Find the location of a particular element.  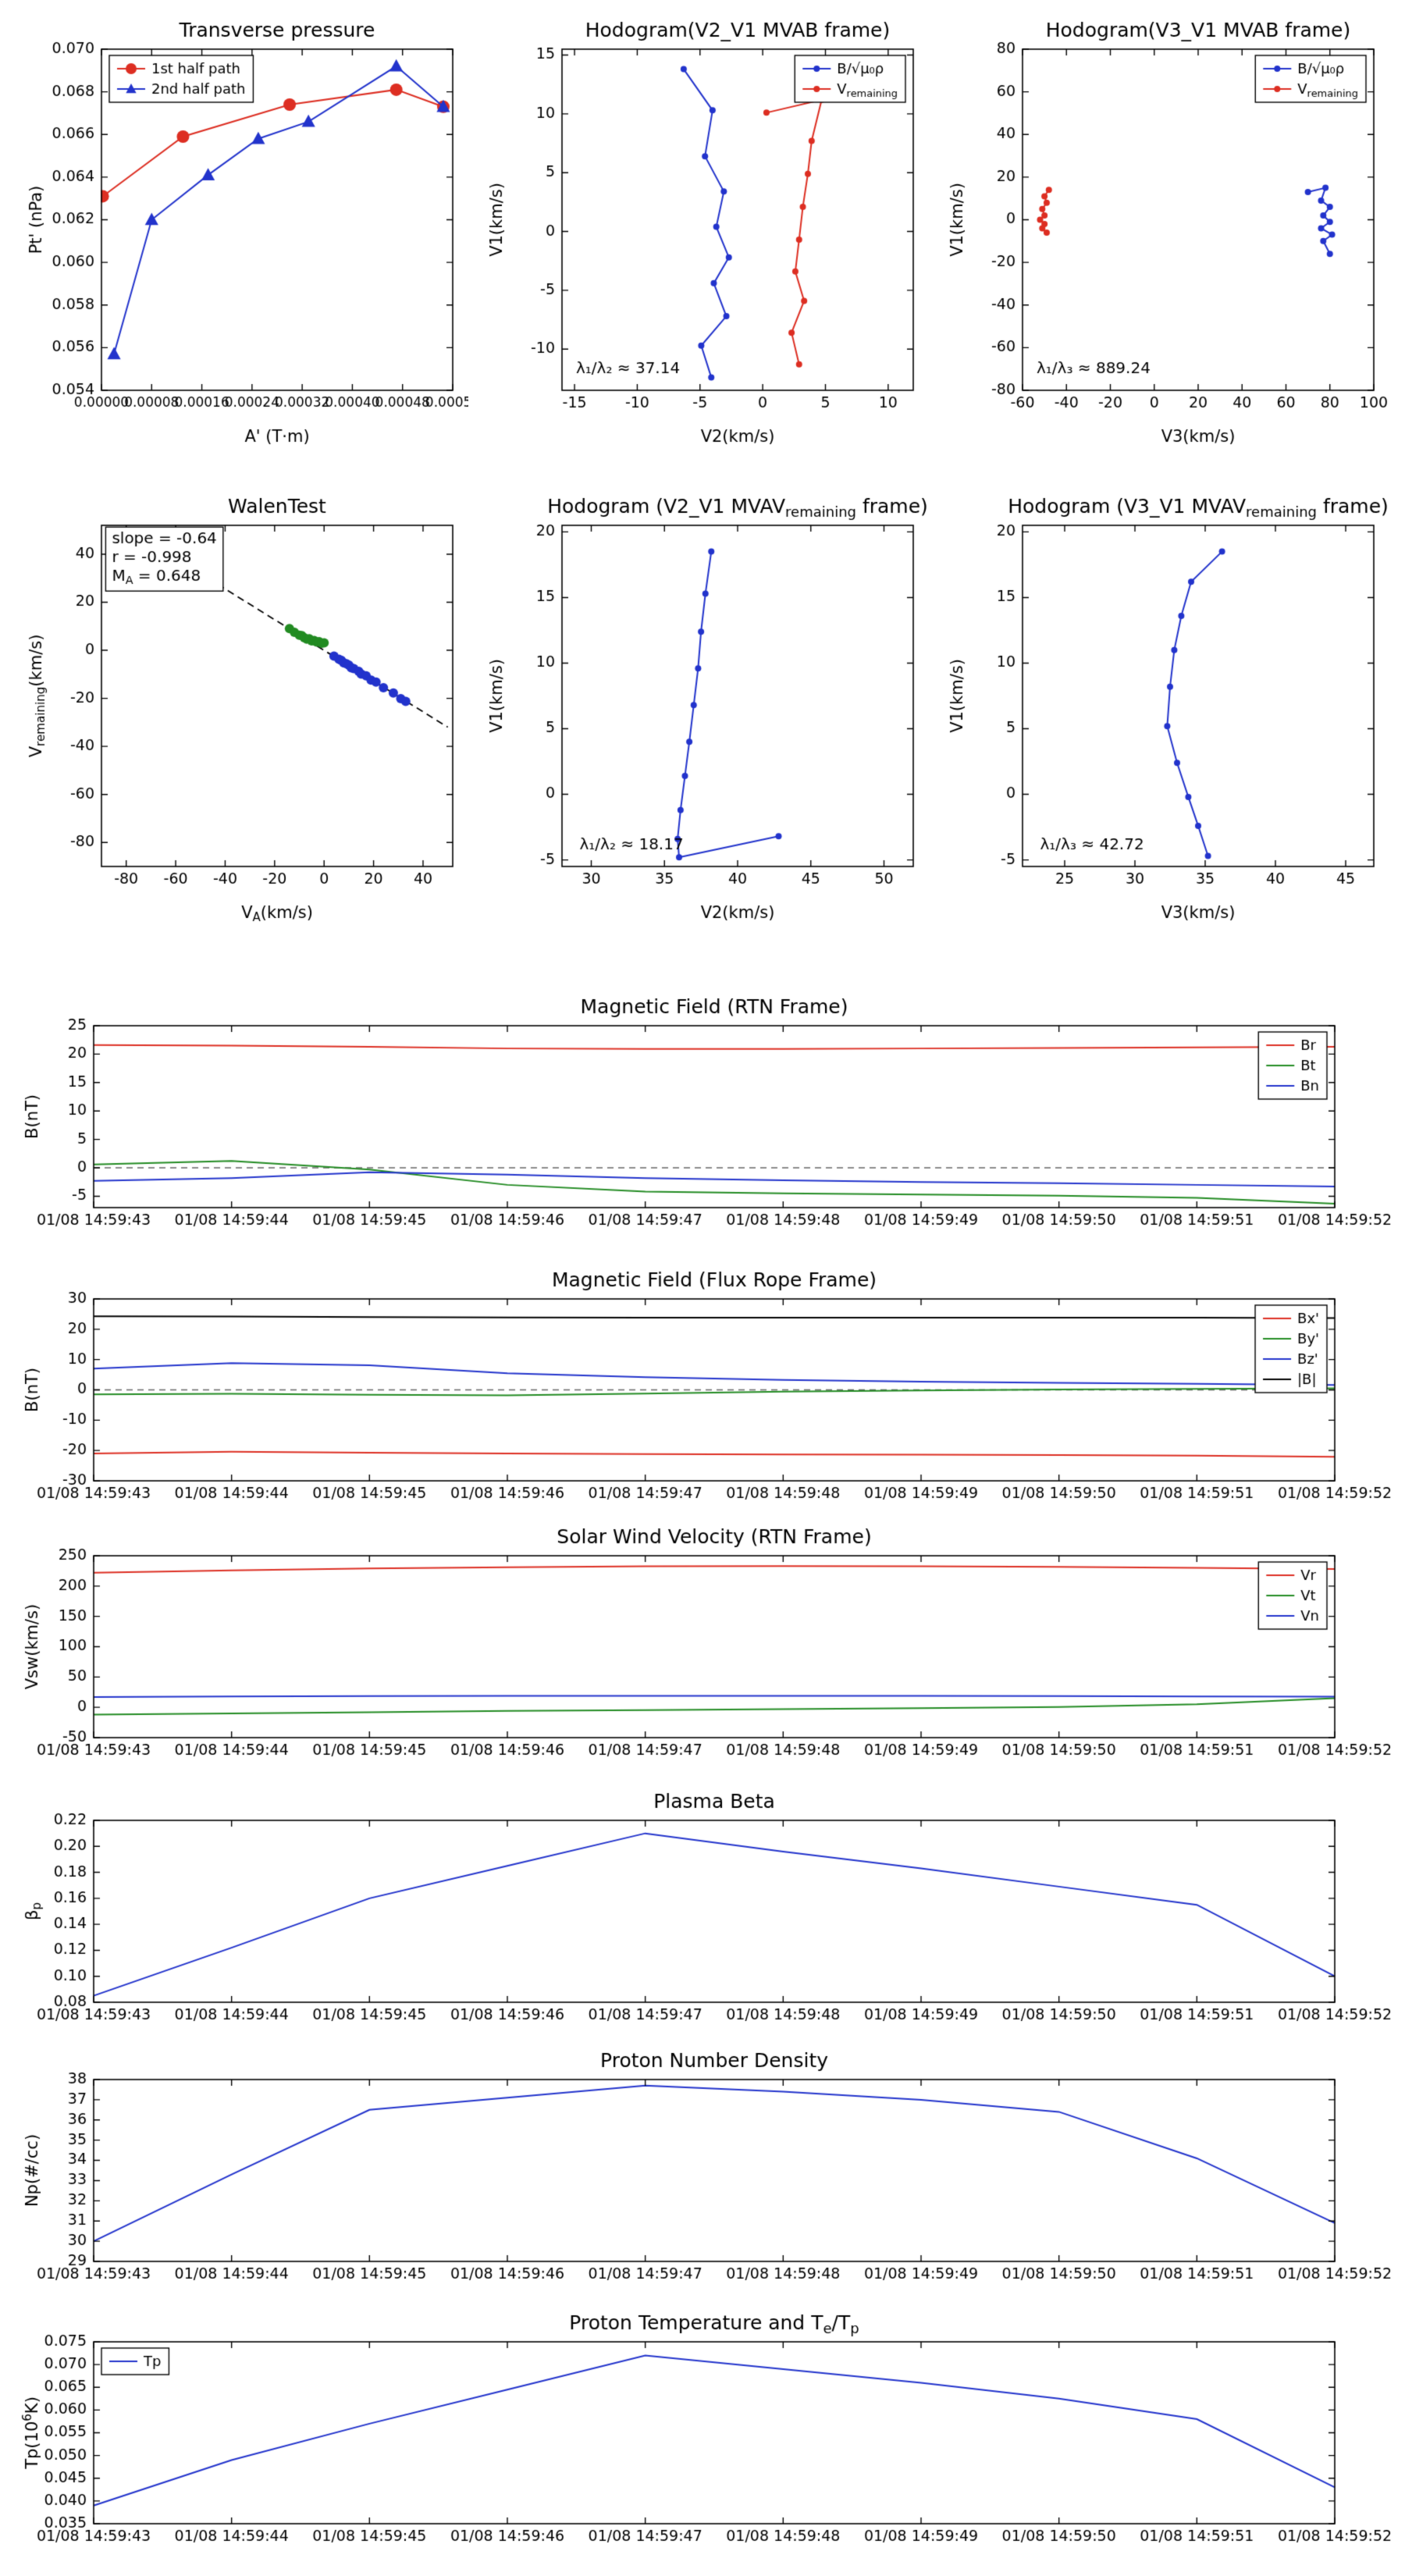

chart-transverse-pressure is located at coordinates (244, 232).